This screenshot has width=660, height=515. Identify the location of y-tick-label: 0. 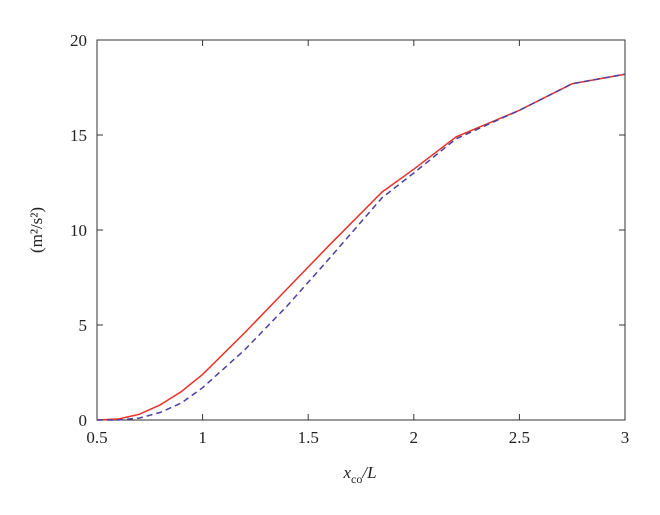
(83, 420).